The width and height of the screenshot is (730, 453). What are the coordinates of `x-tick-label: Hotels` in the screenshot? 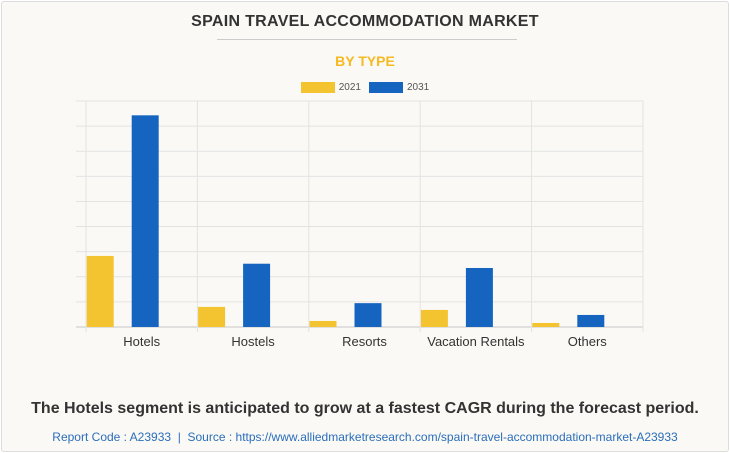 It's located at (141, 341).